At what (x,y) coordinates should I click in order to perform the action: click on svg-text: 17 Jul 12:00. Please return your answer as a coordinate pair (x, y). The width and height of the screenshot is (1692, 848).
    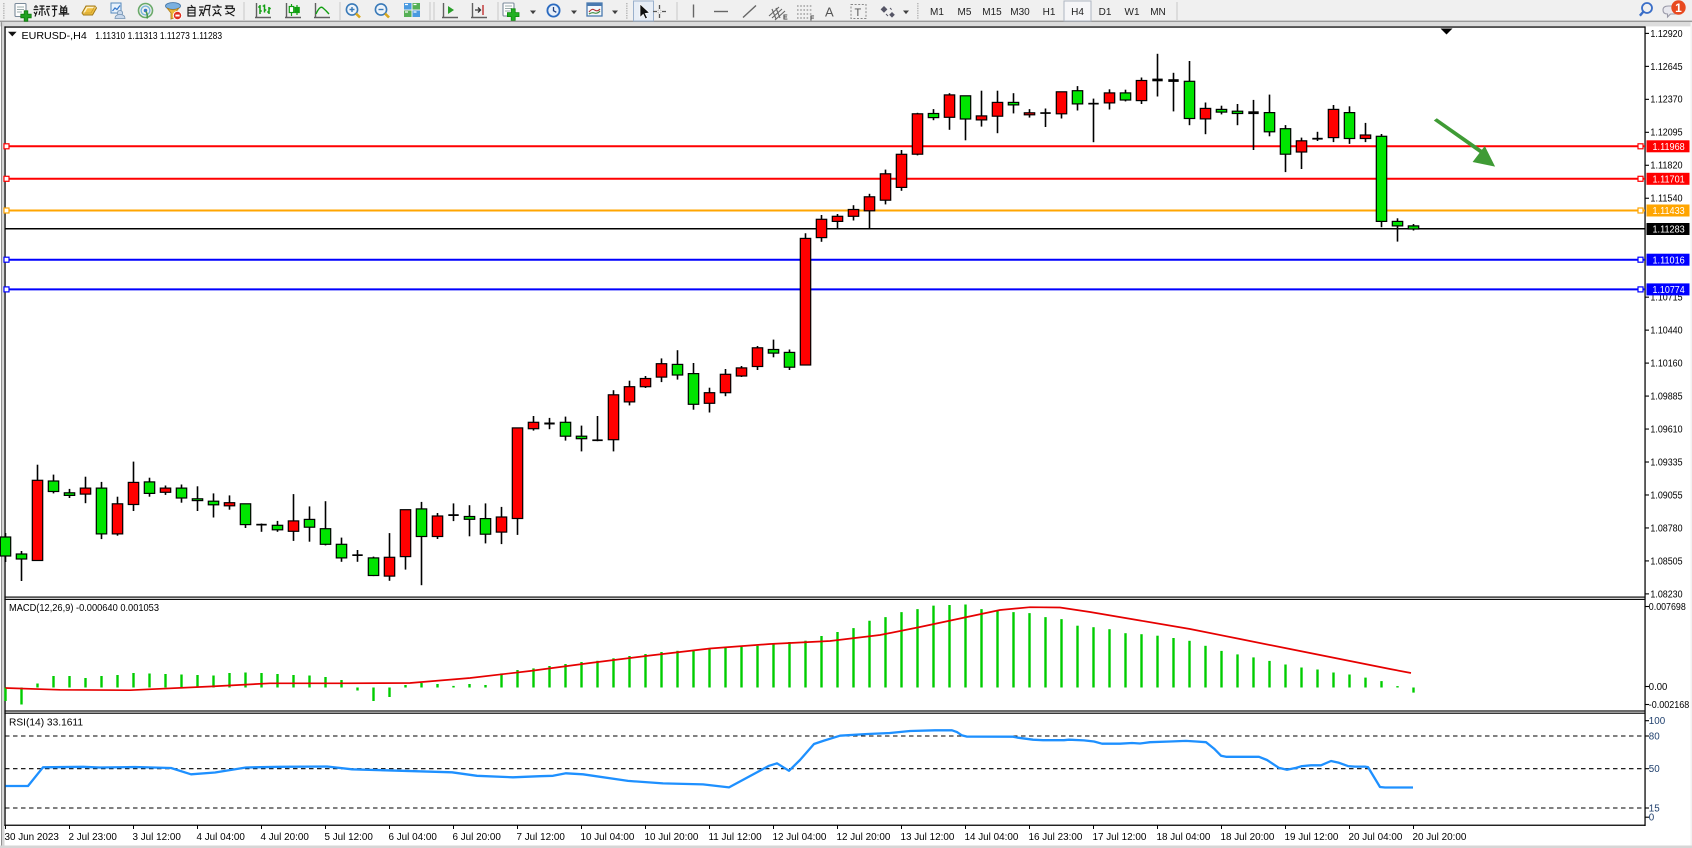
    Looking at the image, I should click on (1120, 837).